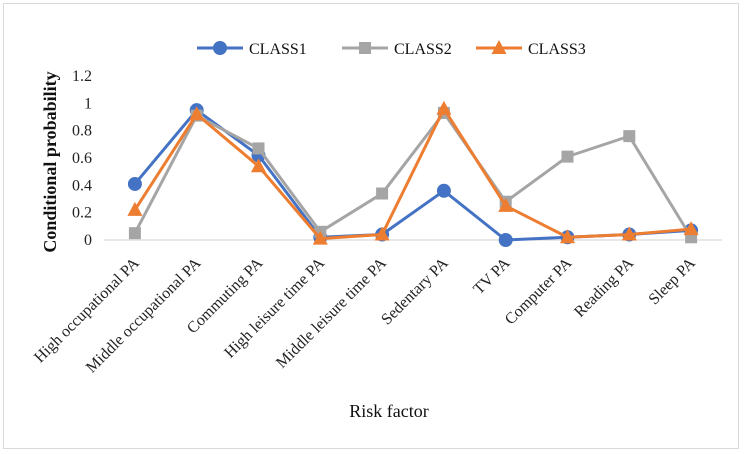  Describe the element at coordinates (82, 213) in the screenshot. I see `y-tick-label: 0.2` at that location.